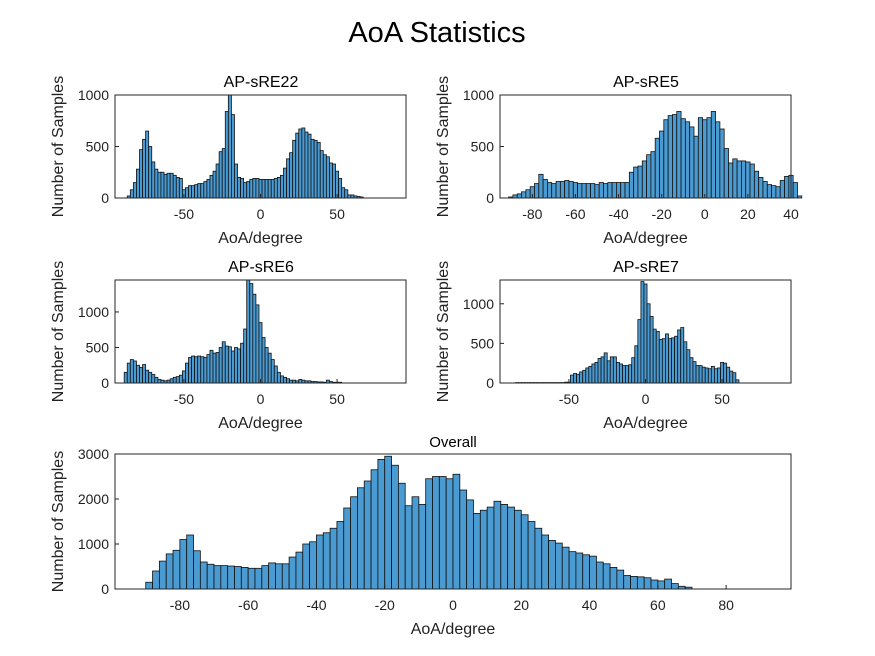 The height and width of the screenshot is (656, 875). I want to click on y-tick-label: 500, so click(483, 343).